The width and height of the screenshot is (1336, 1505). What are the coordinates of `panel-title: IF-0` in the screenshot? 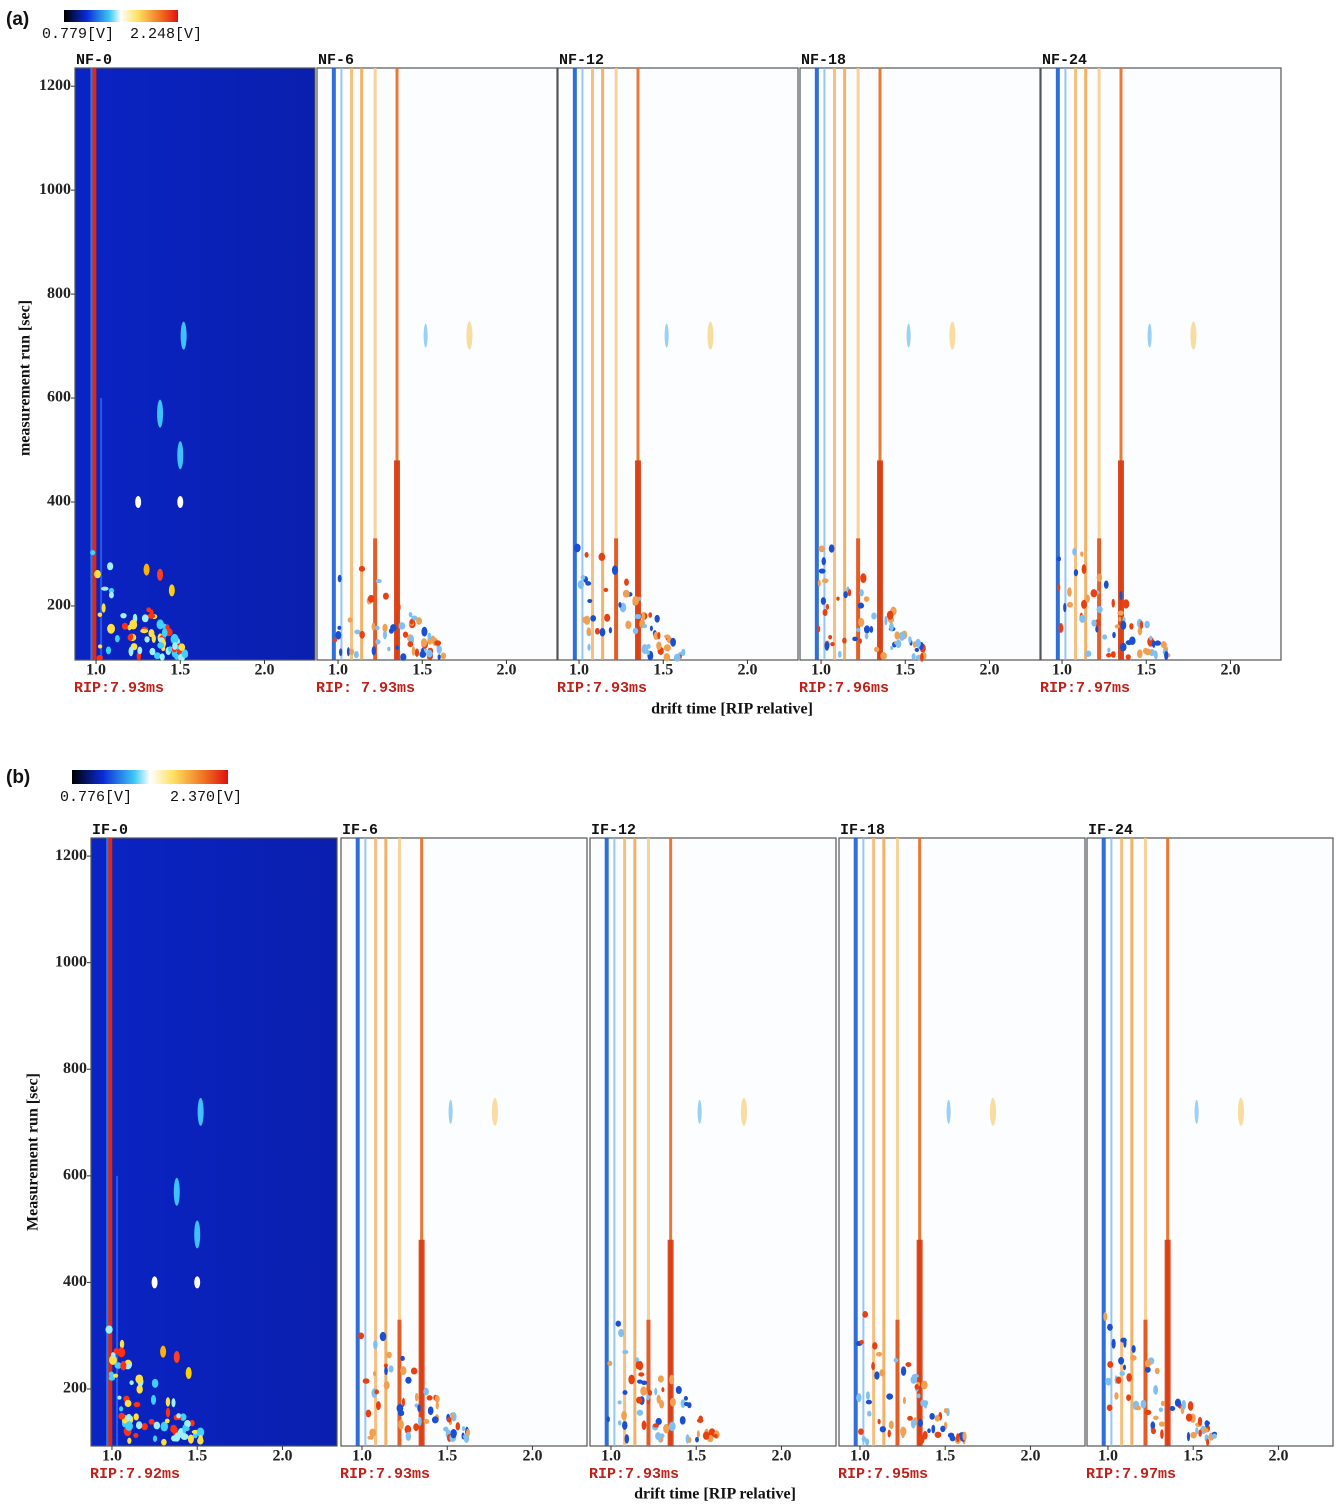 It's located at (110, 830).